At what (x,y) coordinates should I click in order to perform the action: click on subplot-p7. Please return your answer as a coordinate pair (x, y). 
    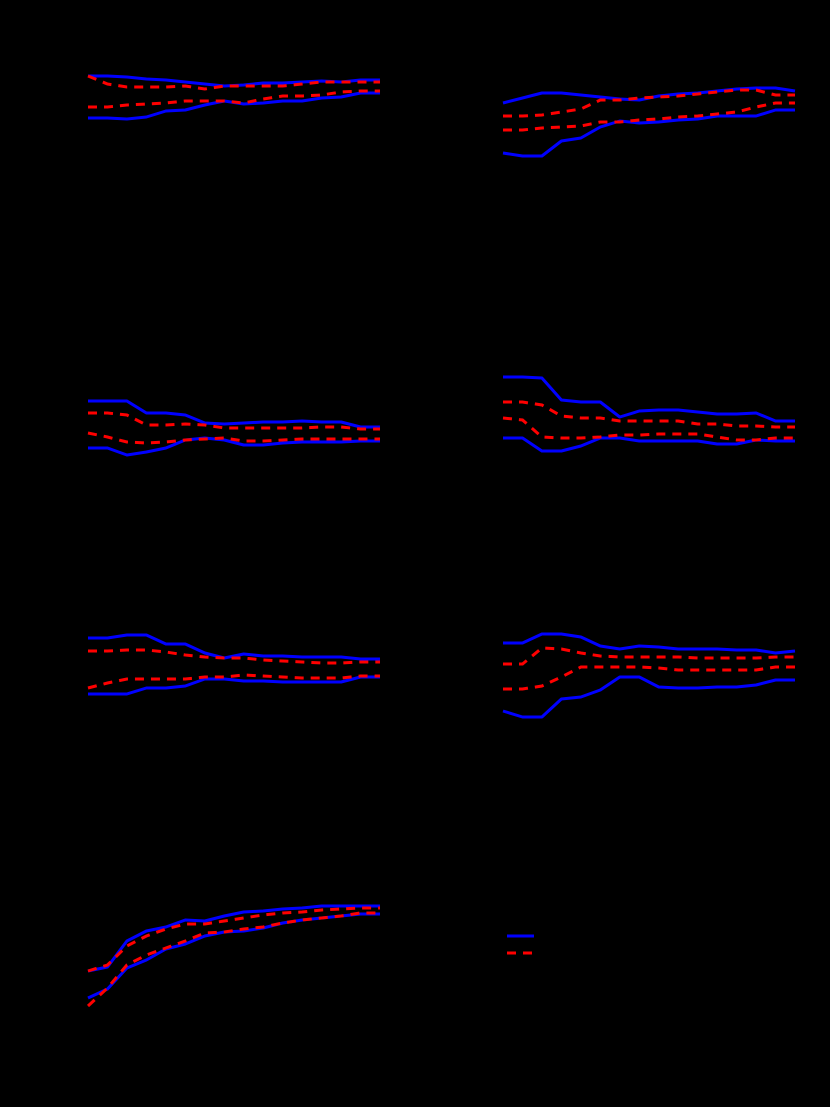
    Looking at the image, I should click on (233, 956).